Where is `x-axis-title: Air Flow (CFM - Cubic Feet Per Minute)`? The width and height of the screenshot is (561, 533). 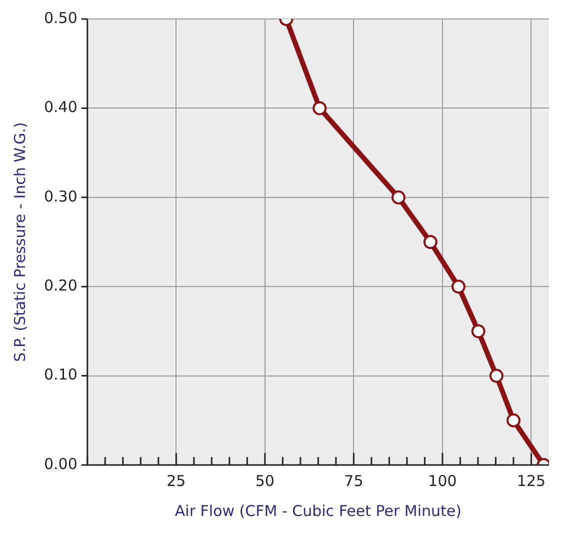 x-axis-title: Air Flow (CFM - Cubic Feet Per Minute) is located at coordinates (318, 511).